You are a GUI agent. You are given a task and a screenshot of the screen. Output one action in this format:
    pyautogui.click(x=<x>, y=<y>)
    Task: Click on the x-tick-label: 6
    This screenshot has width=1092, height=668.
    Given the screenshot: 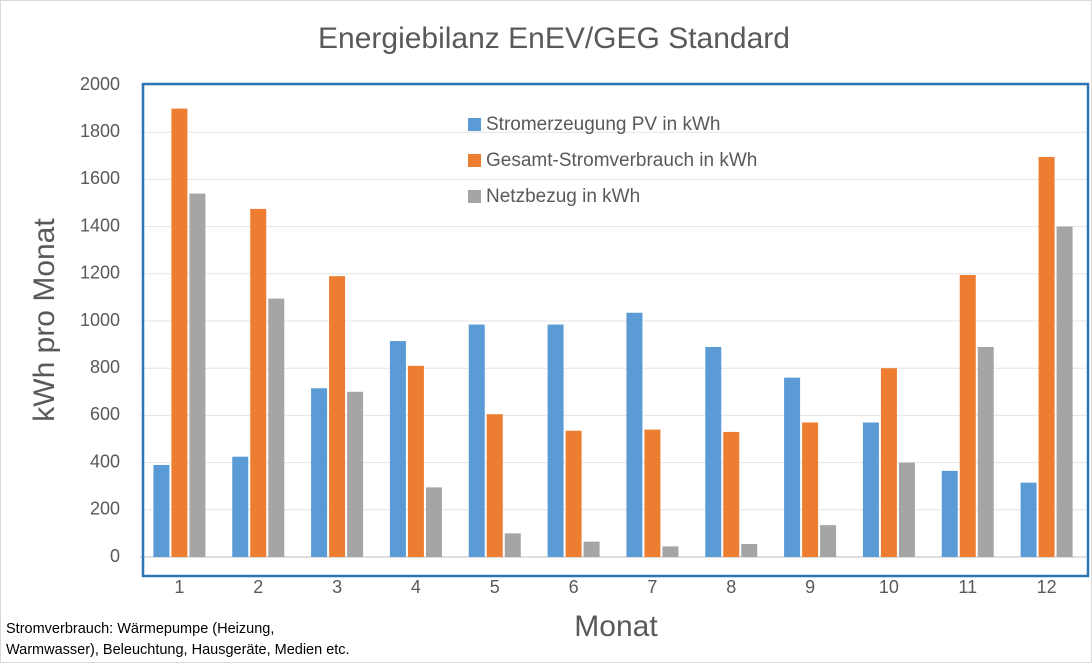 What is the action you would take?
    pyautogui.click(x=574, y=587)
    